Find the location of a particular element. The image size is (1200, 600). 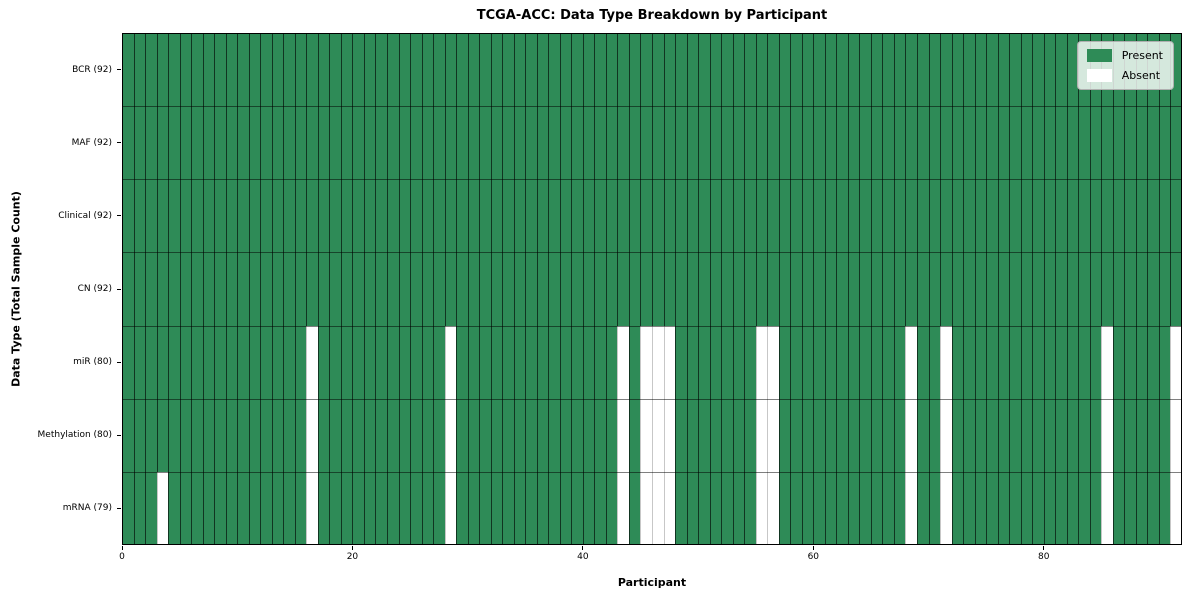

x-tick-label: 40 is located at coordinates (583, 557).